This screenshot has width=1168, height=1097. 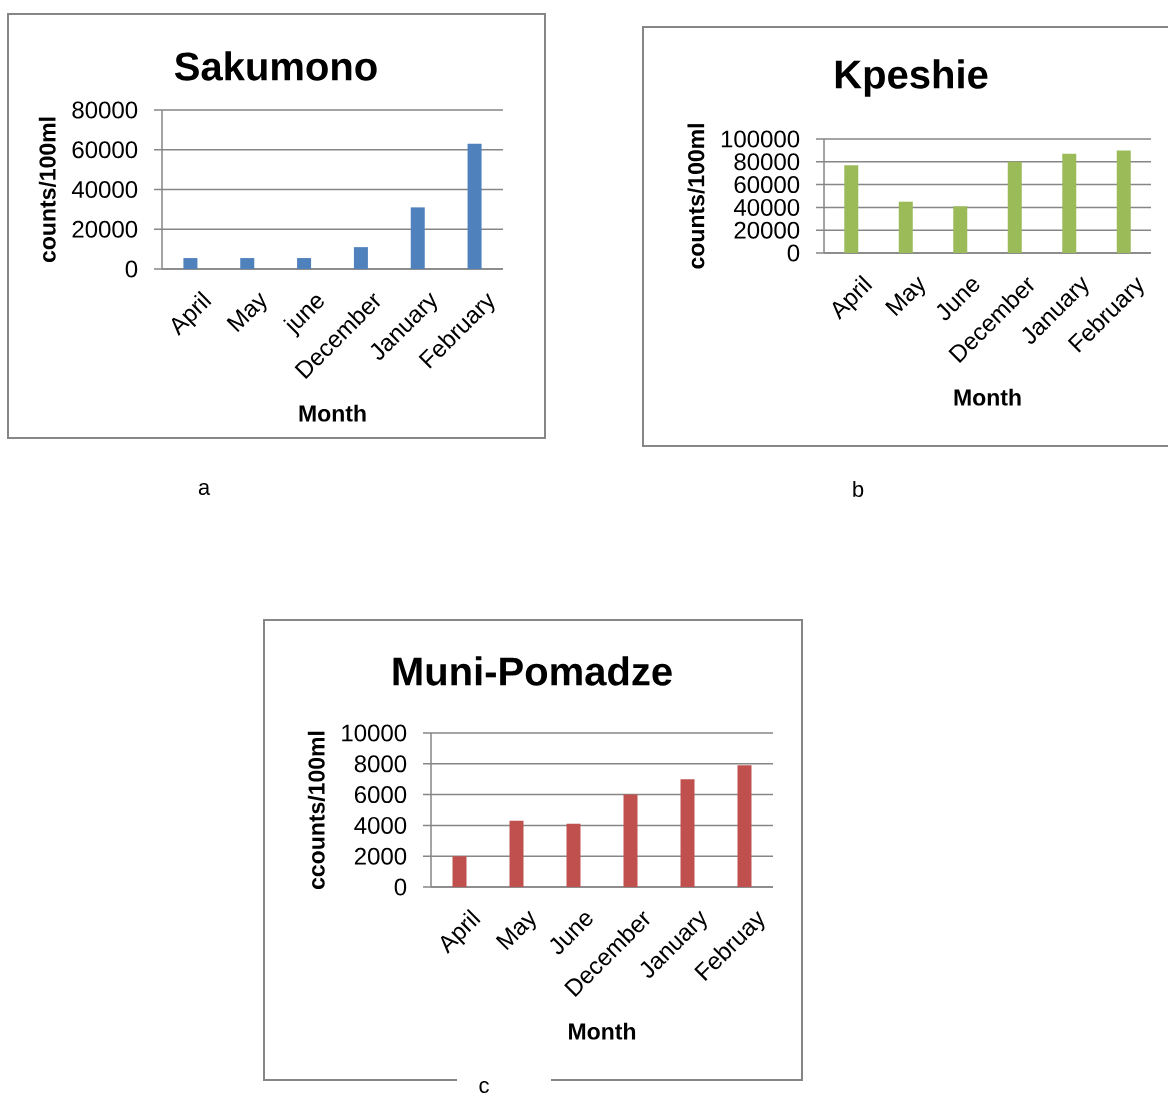 I want to click on y-tick-label: 6000, so click(x=380, y=795).